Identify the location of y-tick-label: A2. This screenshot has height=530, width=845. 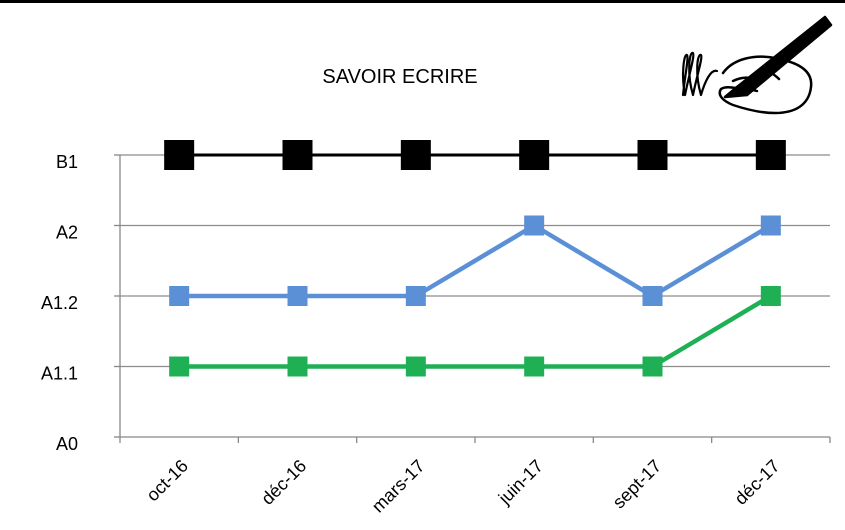
(67, 233).